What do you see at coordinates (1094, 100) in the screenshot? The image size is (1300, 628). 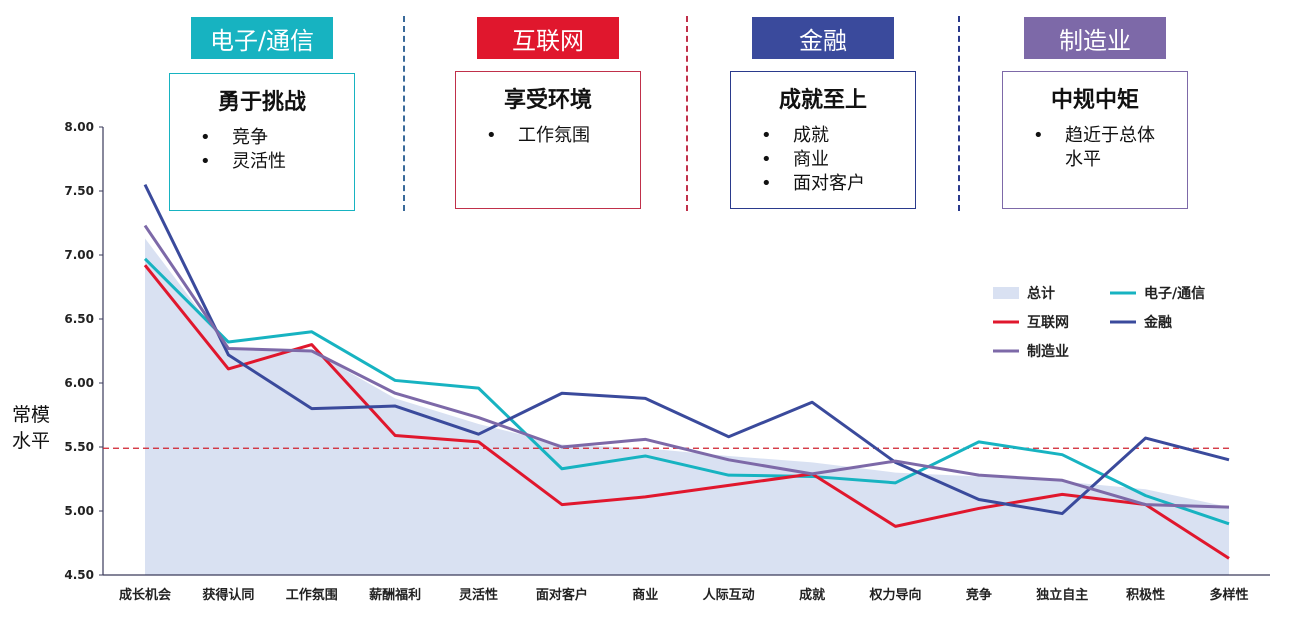 I see `group-card-4-title: 中规中矩` at bounding box center [1094, 100].